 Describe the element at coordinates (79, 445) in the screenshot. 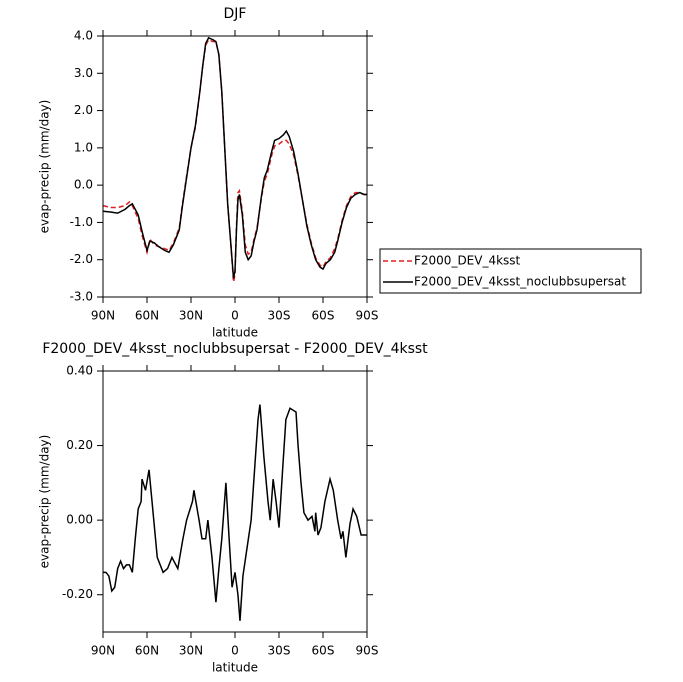

I see `y-tick-label: 0.20` at that location.